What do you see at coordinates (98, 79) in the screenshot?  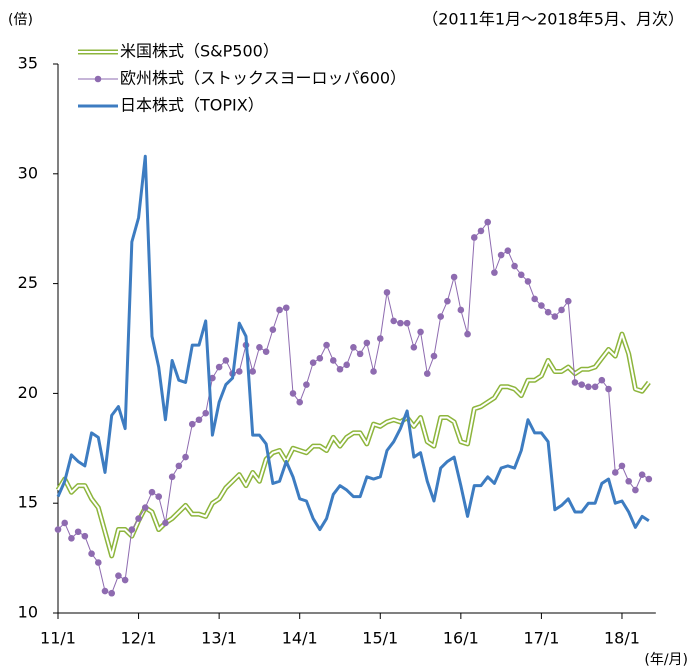 I see `legend-marker` at bounding box center [98, 79].